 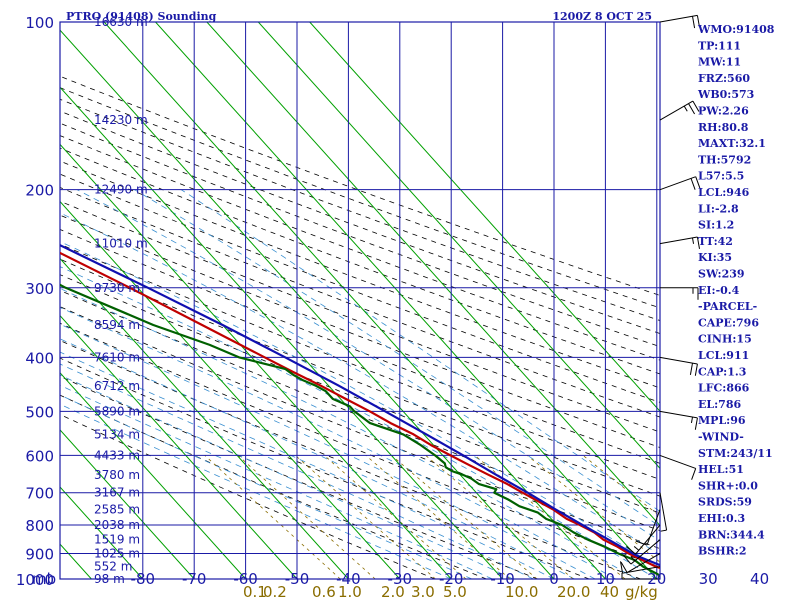 What do you see at coordinates (350, 591) in the screenshot?
I see `mixing-ratio-label: 1.0` at bounding box center [350, 591].